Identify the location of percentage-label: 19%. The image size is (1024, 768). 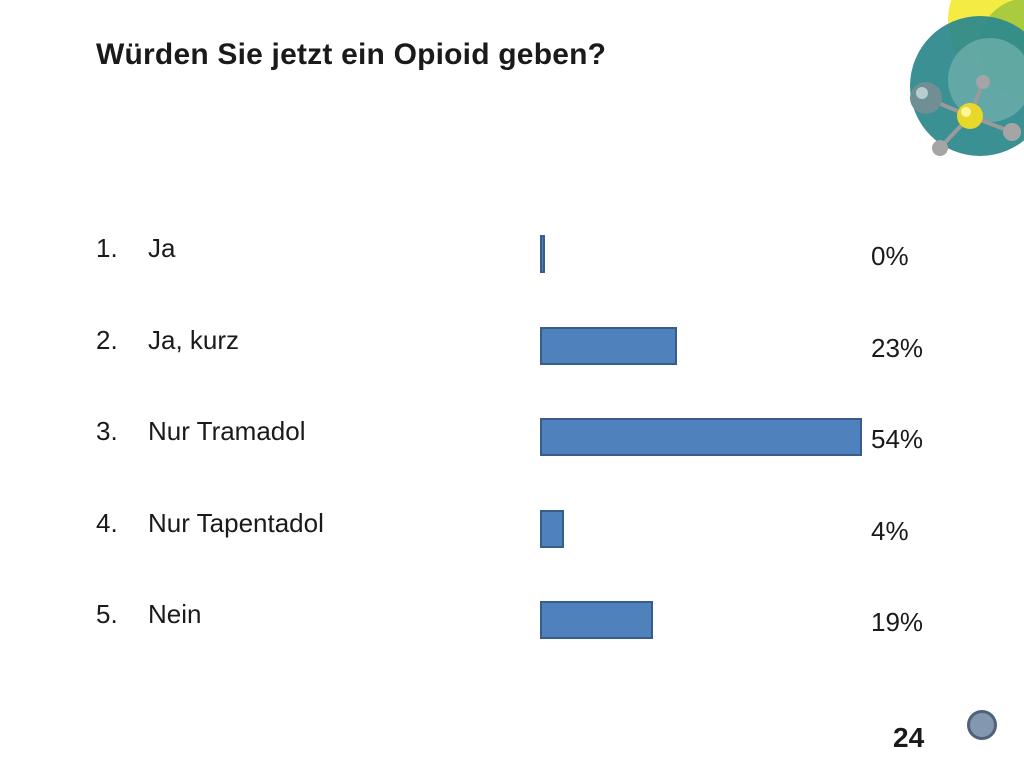
(897, 622).